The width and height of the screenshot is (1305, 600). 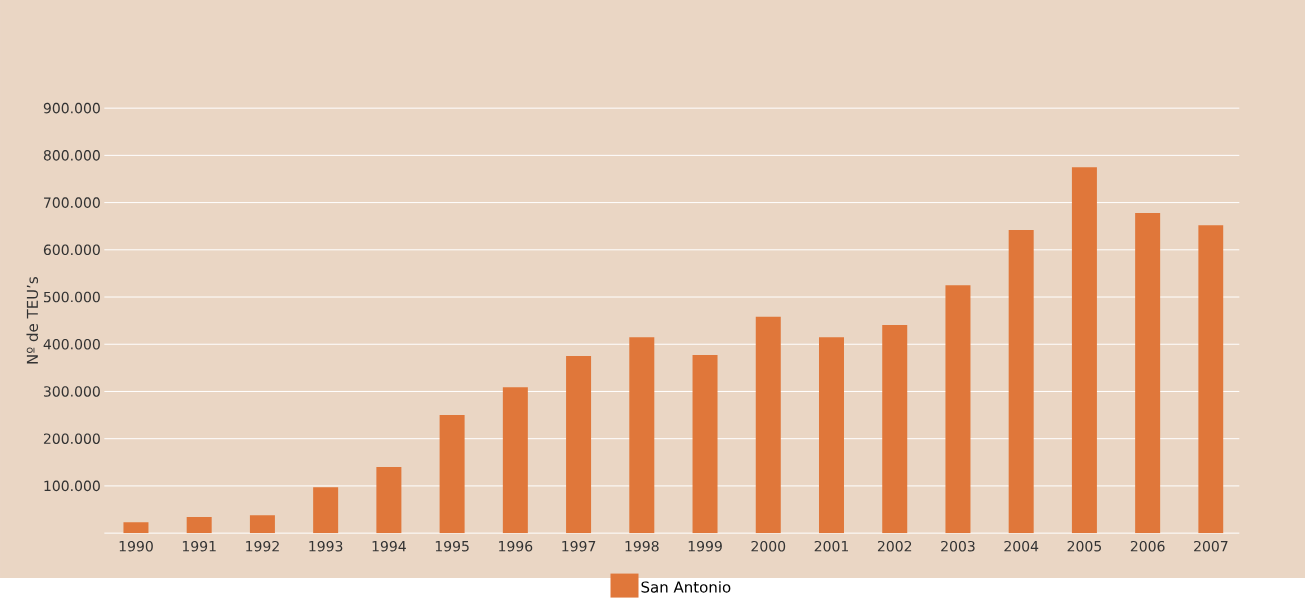 What do you see at coordinates (705, 546) in the screenshot?
I see `x-tick-label: 1999` at bounding box center [705, 546].